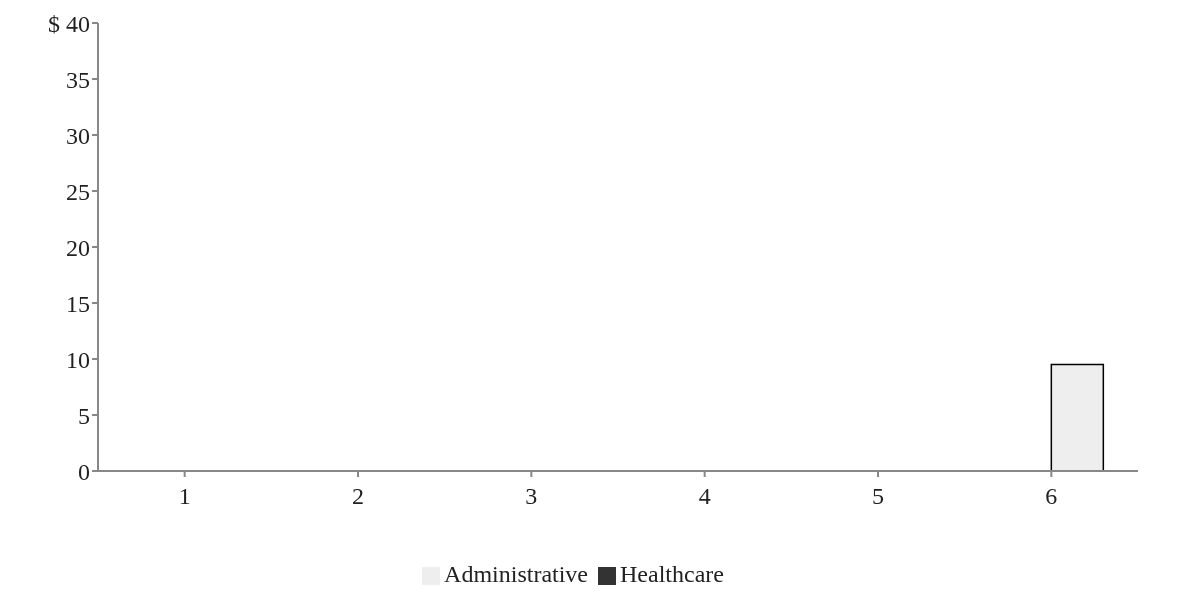  Describe the element at coordinates (1051, 496) in the screenshot. I see `x-tick-label: 6` at that location.